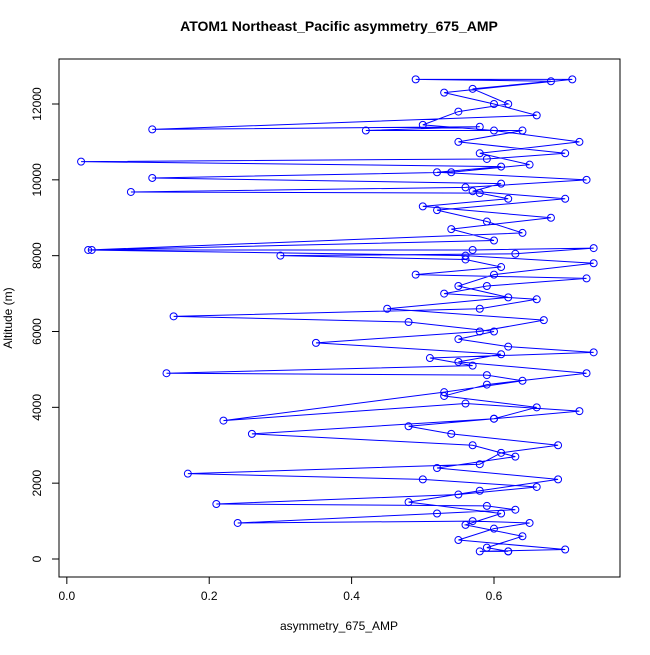 The width and height of the screenshot is (650, 655). What do you see at coordinates (66, 596) in the screenshot?
I see `x-tick-label: 0.0` at bounding box center [66, 596].